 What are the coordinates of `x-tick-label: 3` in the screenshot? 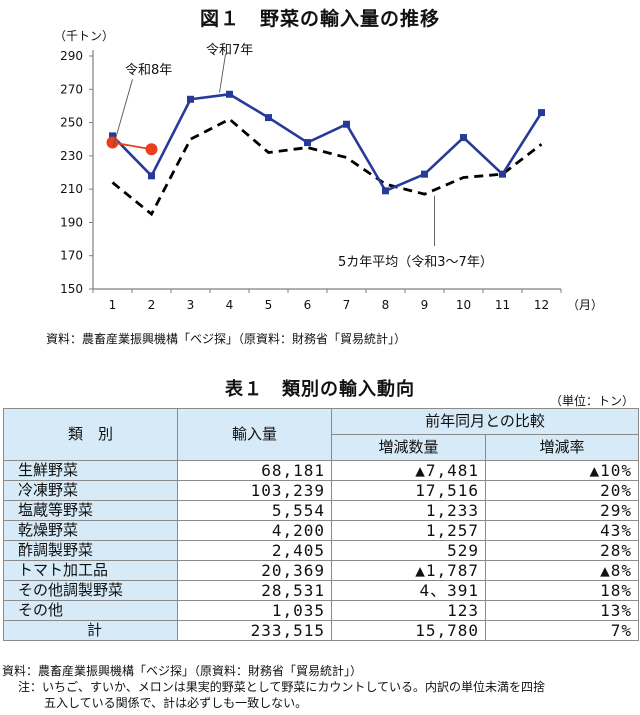 It's located at (191, 305).